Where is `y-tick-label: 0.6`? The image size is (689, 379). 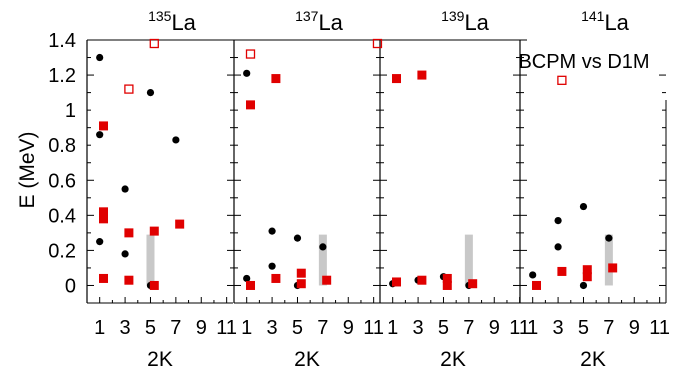 y-tick-label: 0.6 is located at coordinates (62, 181).